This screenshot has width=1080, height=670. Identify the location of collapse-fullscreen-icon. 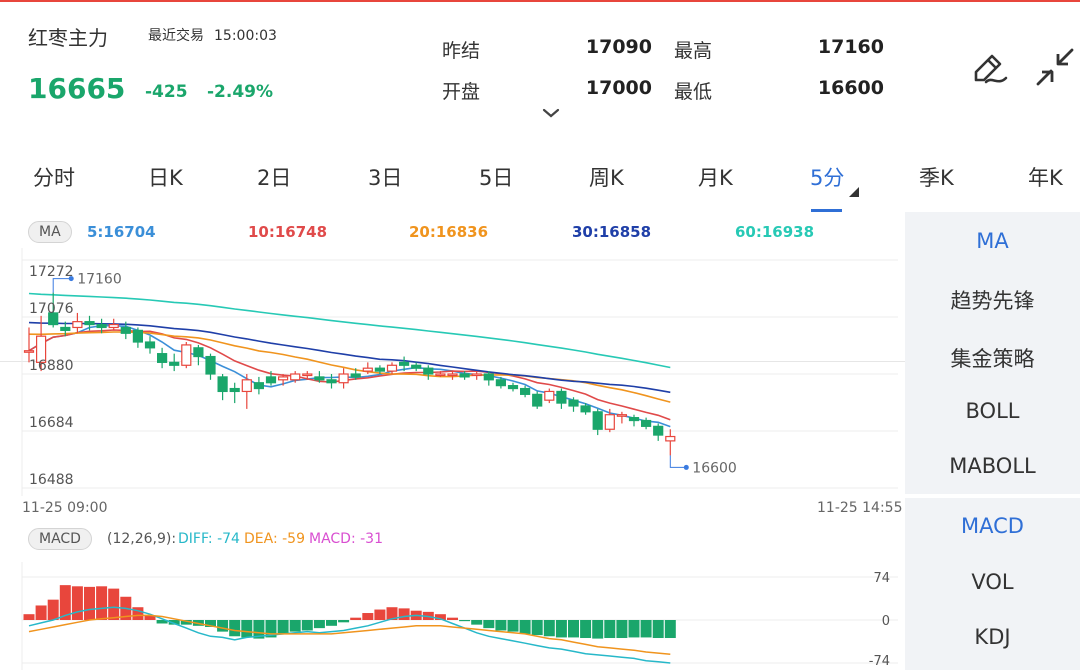
(1055, 68).